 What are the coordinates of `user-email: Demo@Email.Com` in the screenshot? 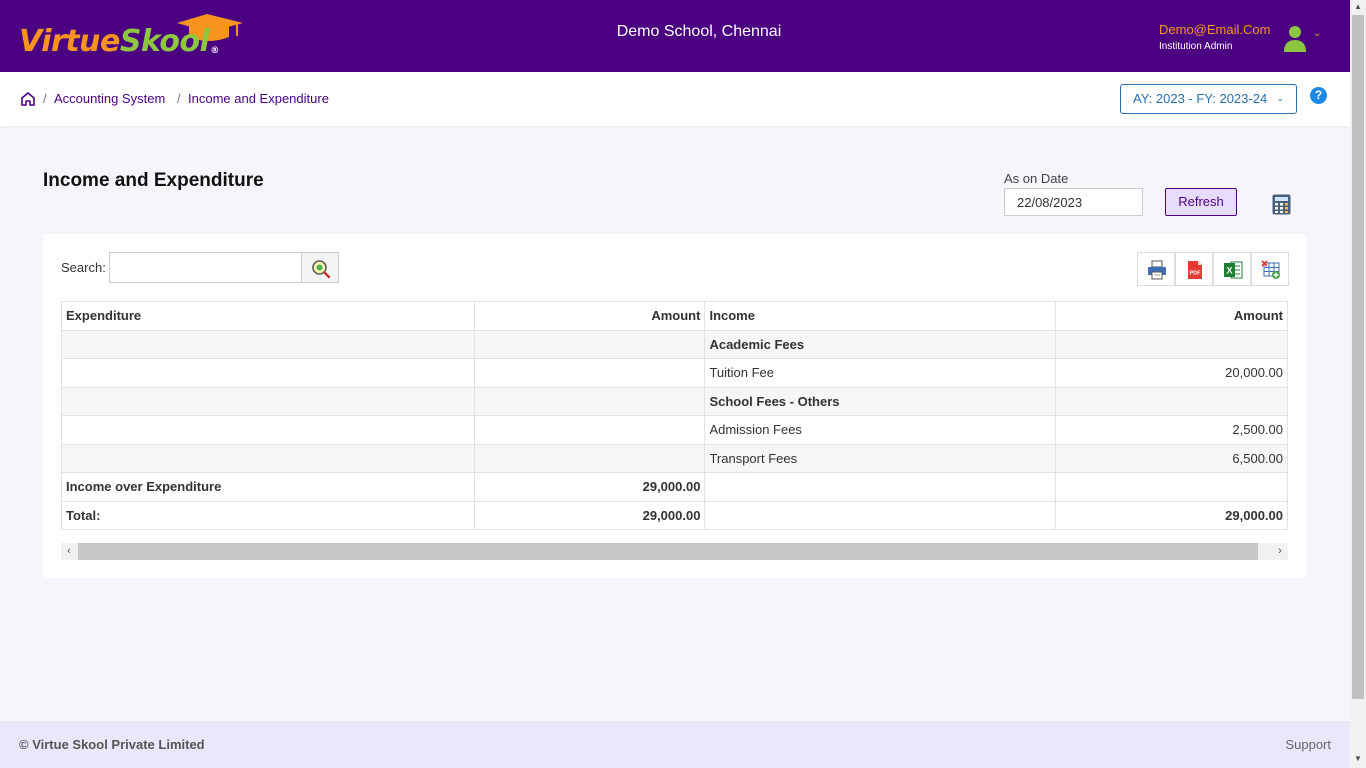 It's located at (1215, 29).